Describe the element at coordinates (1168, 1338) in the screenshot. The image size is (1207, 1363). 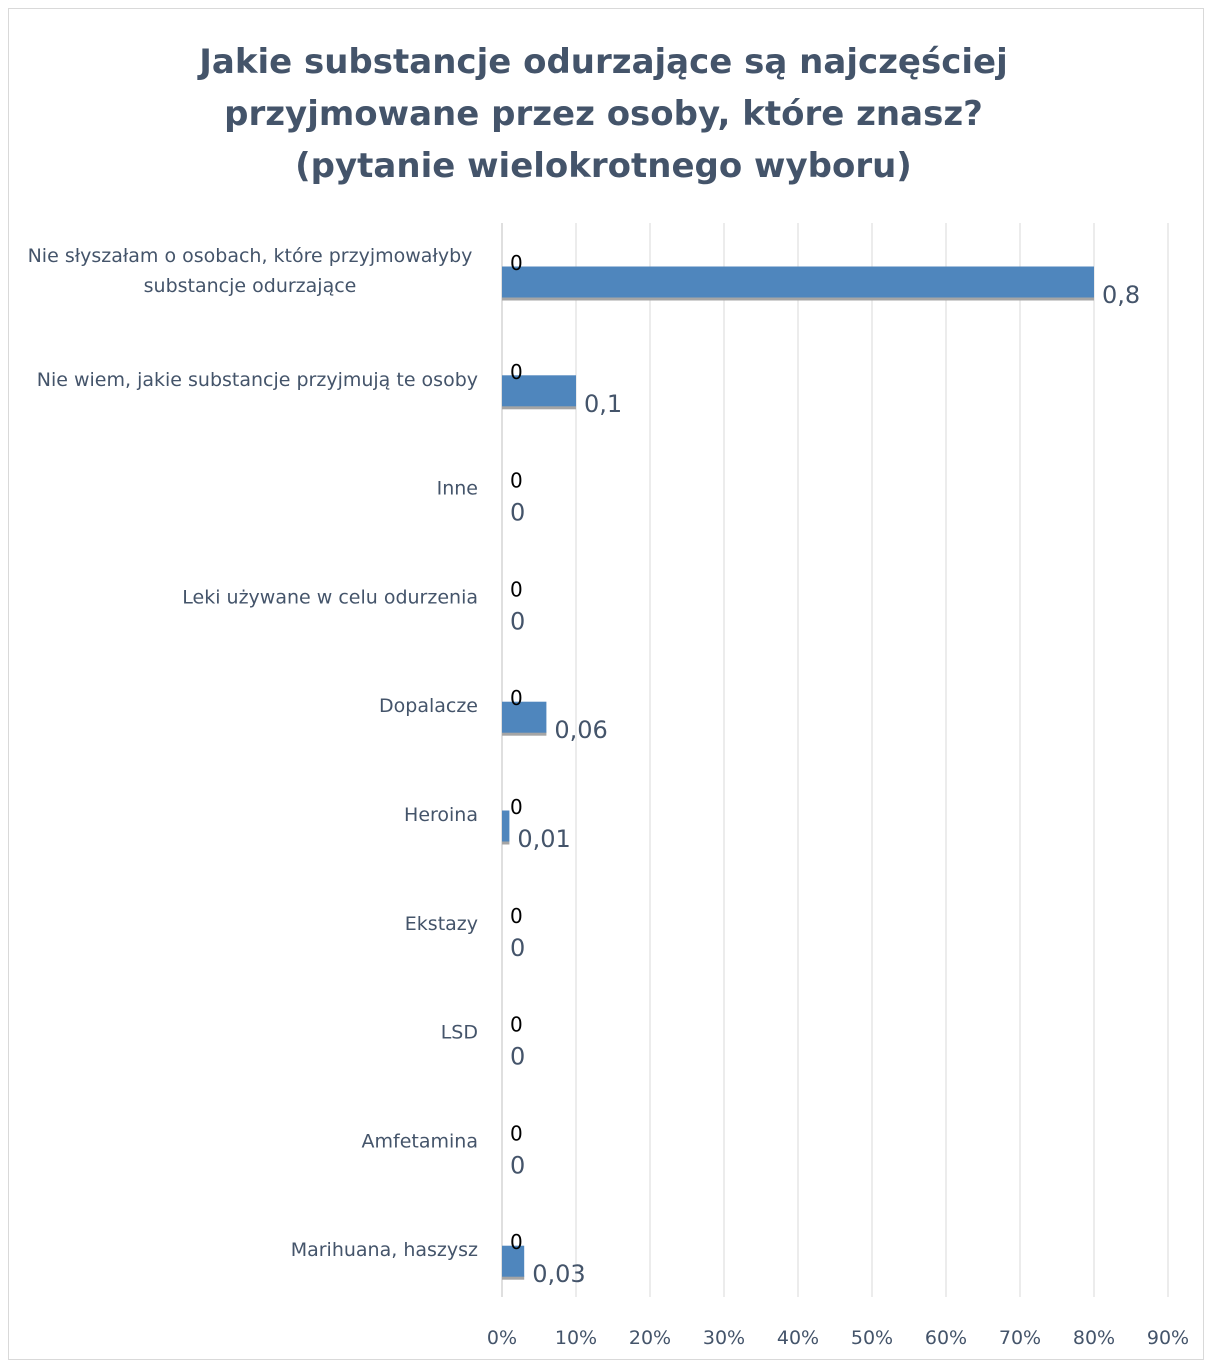
I see `x-tick-label: 90%` at that location.